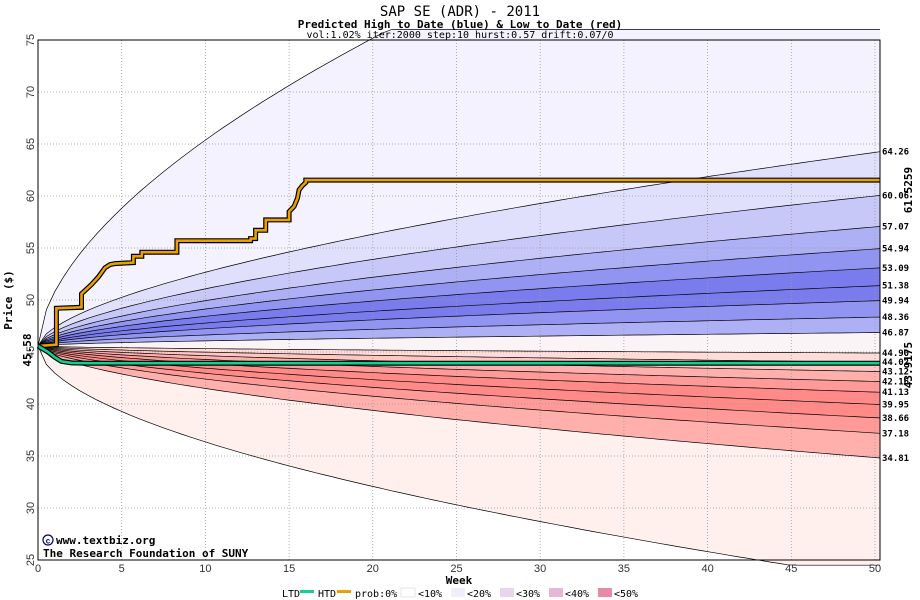 This screenshot has height=600, width=920. I want to click on y-tick-70: 70, so click(31, 92).